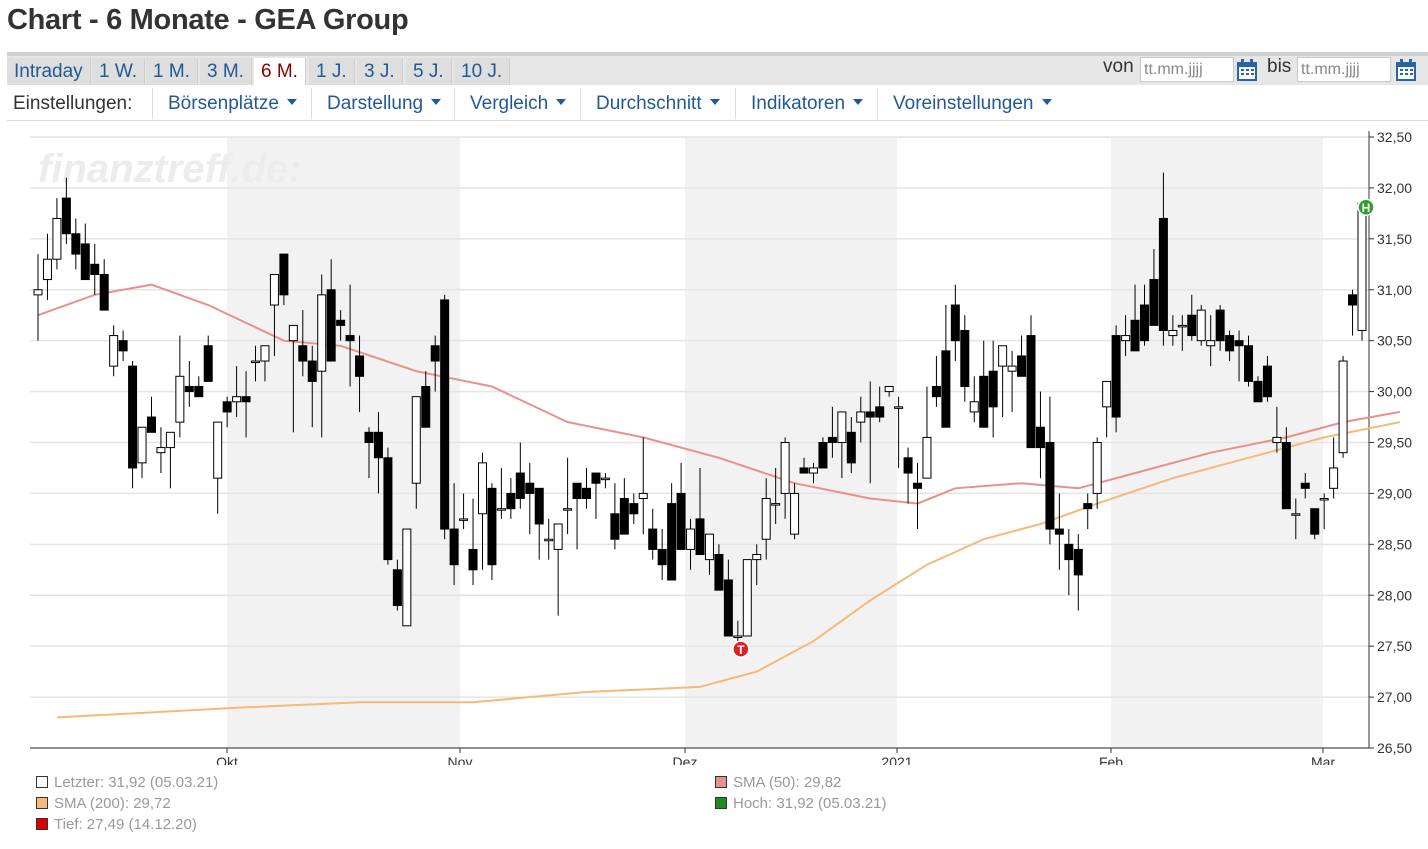 The image size is (1428, 849). I want to click on tab-1j: 1 J., so click(332, 71).